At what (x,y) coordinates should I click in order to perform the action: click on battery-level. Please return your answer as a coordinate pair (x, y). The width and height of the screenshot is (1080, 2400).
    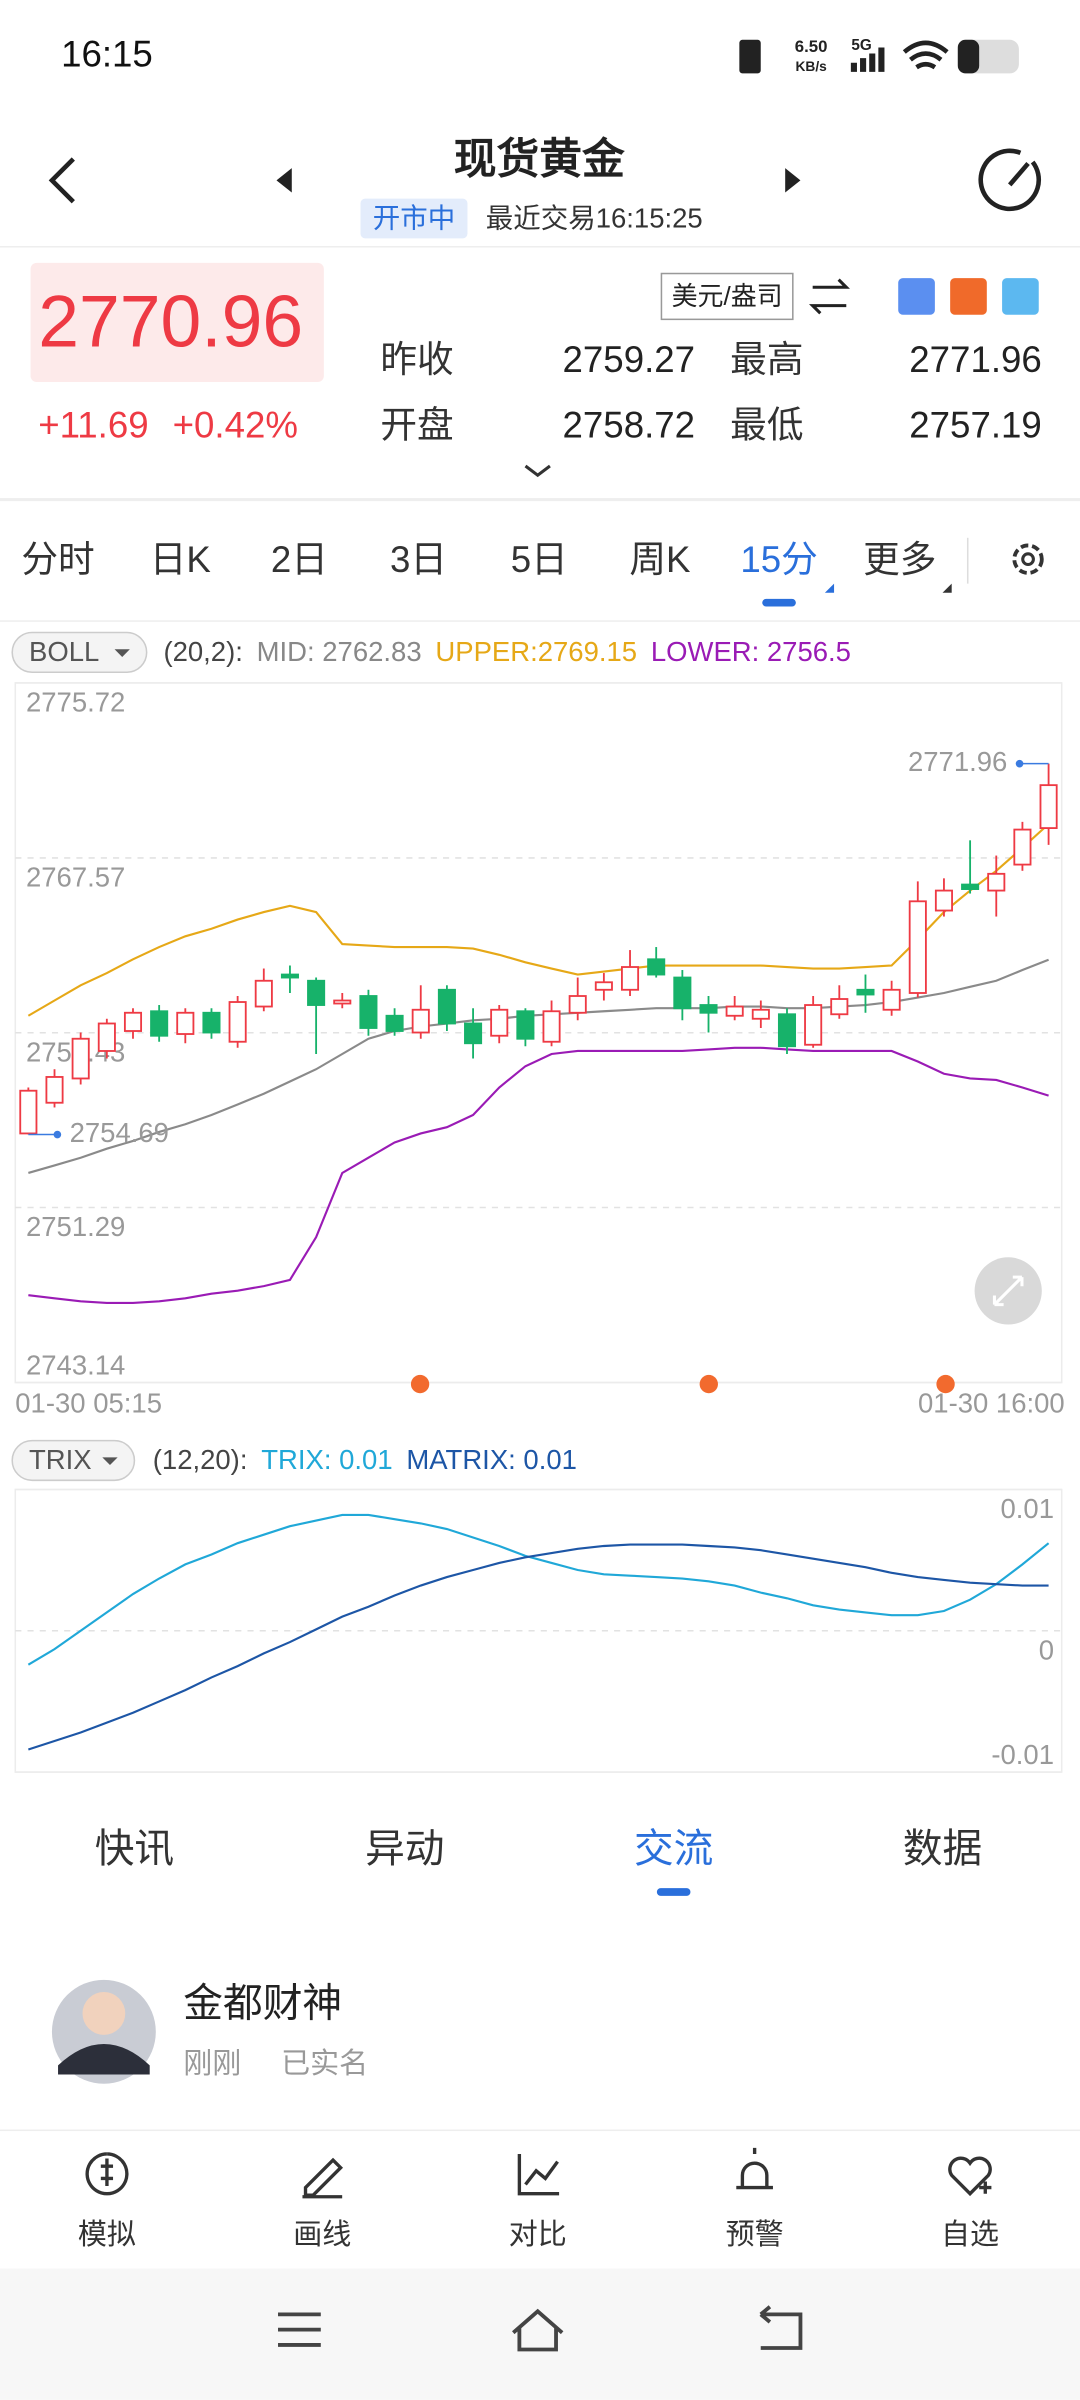
    Looking at the image, I should click on (968, 56).